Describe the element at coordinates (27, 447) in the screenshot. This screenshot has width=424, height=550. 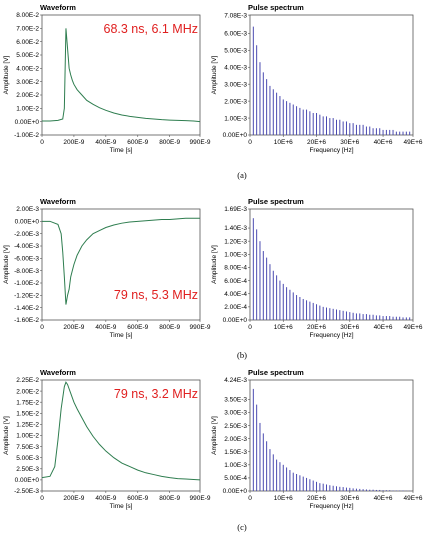
I see `y-tick-label: 7.50E-3` at that location.